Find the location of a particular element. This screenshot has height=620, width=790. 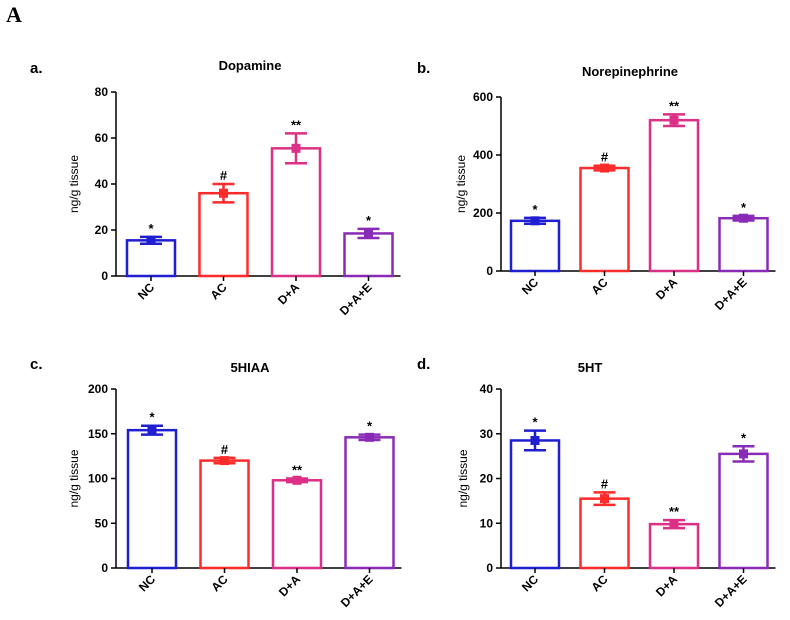

panel-letter: b. is located at coordinates (424, 68).